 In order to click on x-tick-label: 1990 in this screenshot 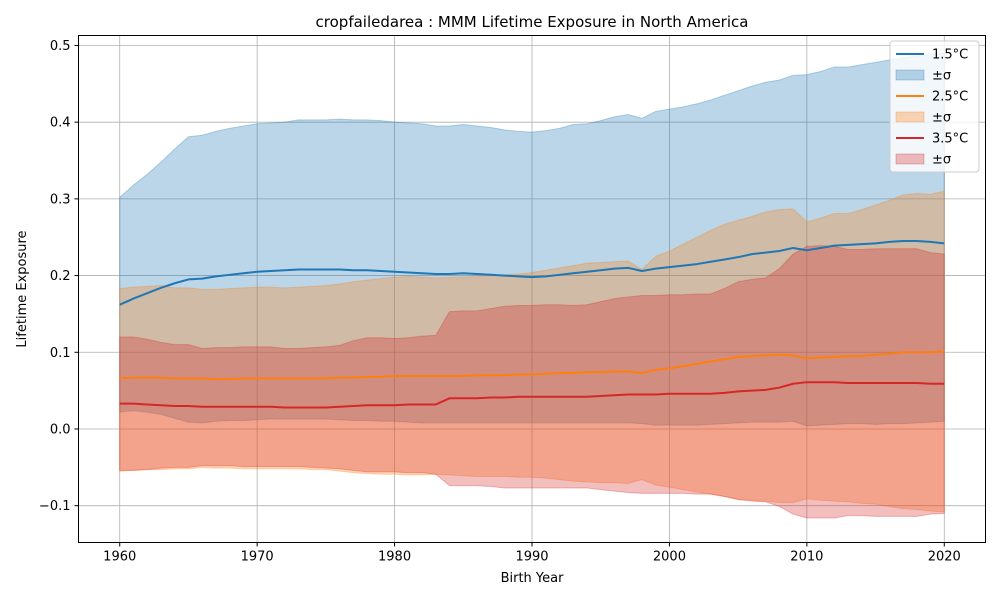, I will do `click(531, 557)`.